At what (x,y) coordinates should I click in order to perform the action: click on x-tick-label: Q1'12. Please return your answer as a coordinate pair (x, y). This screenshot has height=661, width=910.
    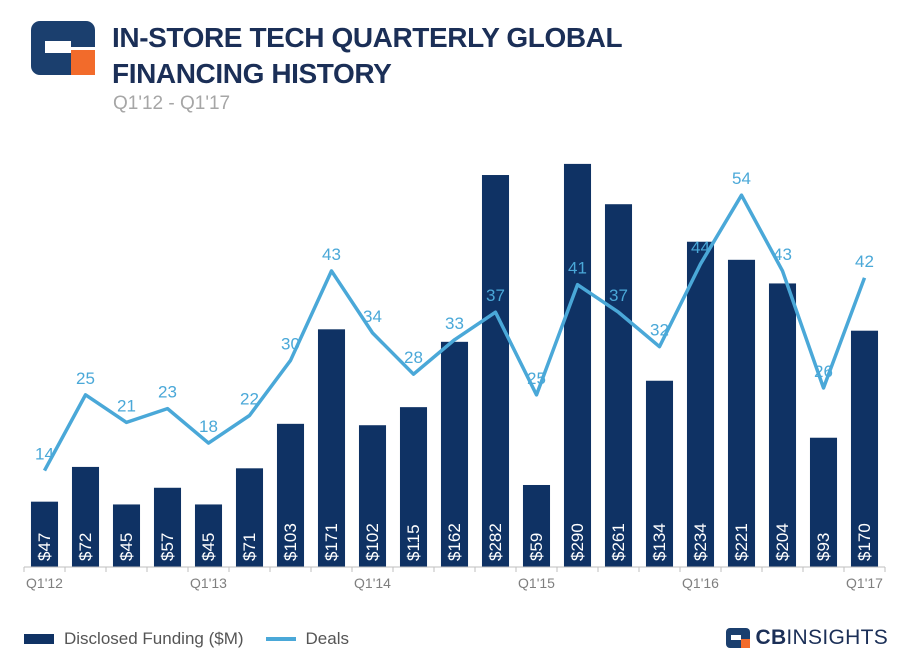
    Looking at the image, I should click on (44, 583).